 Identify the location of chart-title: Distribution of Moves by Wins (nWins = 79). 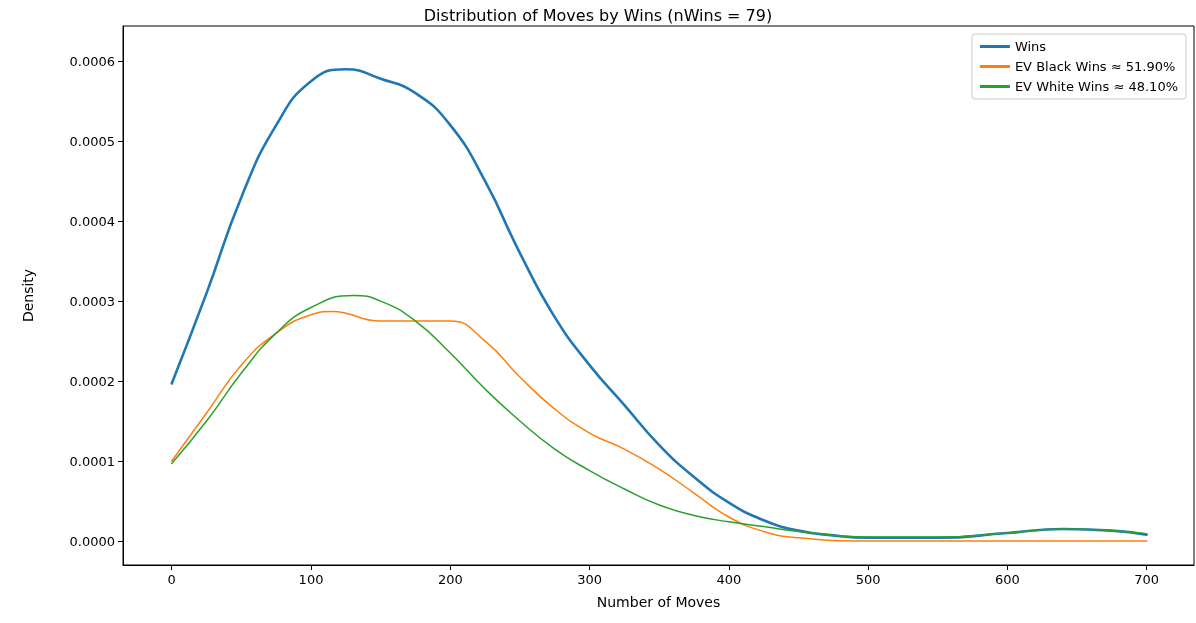
(598, 15).